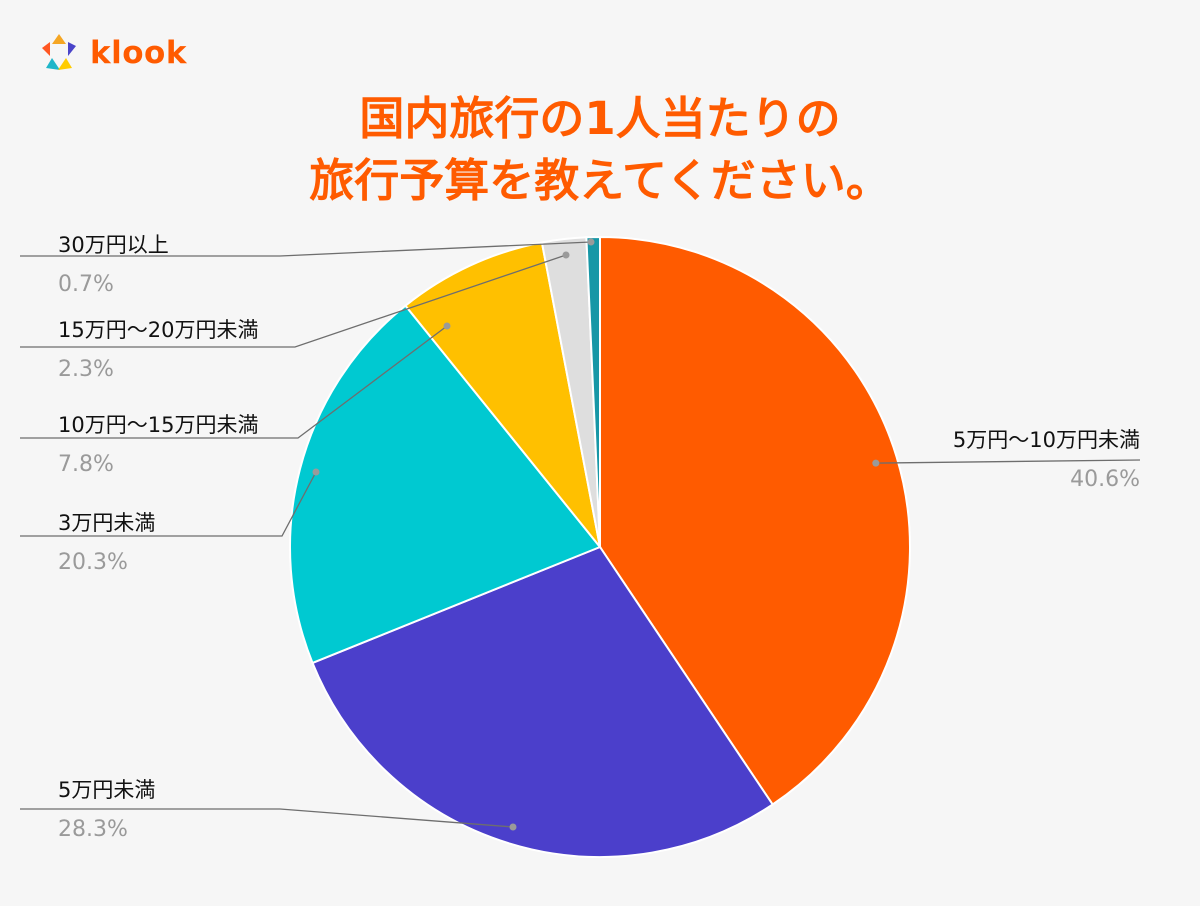 The width and height of the screenshot is (1200, 906). What do you see at coordinates (168, 504) in the screenshot?
I see `leader-line-under-3man` at bounding box center [168, 504].